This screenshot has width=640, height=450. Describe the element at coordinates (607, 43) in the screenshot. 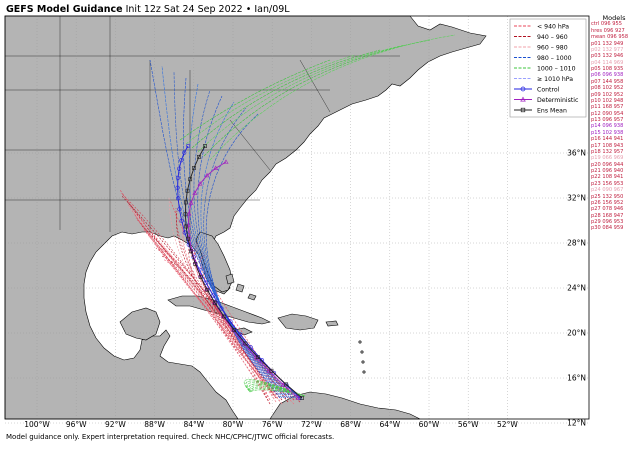

I see `member-row: p01 132 949` at that location.